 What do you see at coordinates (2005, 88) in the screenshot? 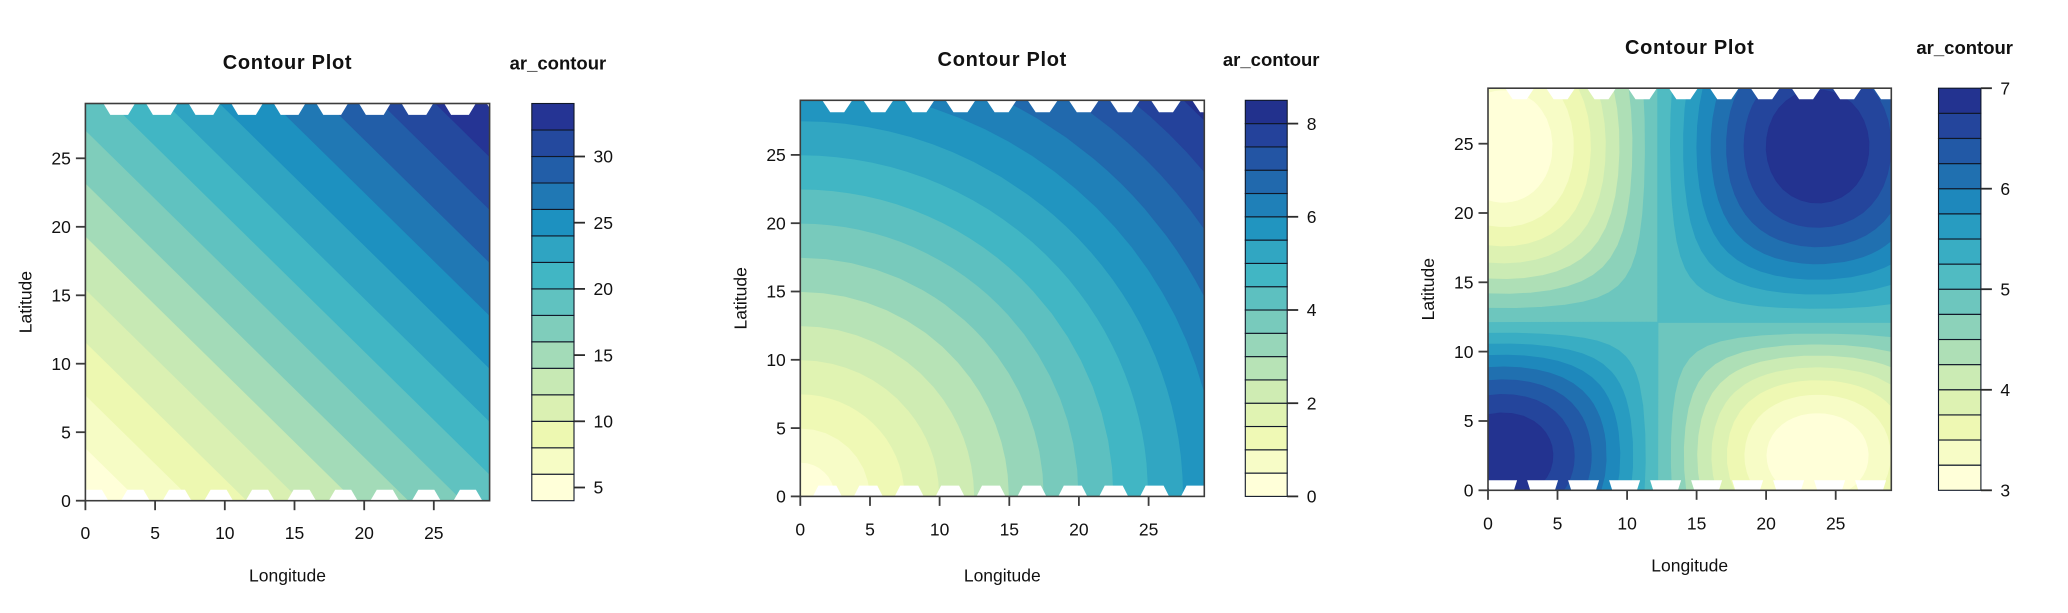
I see `svg-text: 7` at bounding box center [2005, 88].